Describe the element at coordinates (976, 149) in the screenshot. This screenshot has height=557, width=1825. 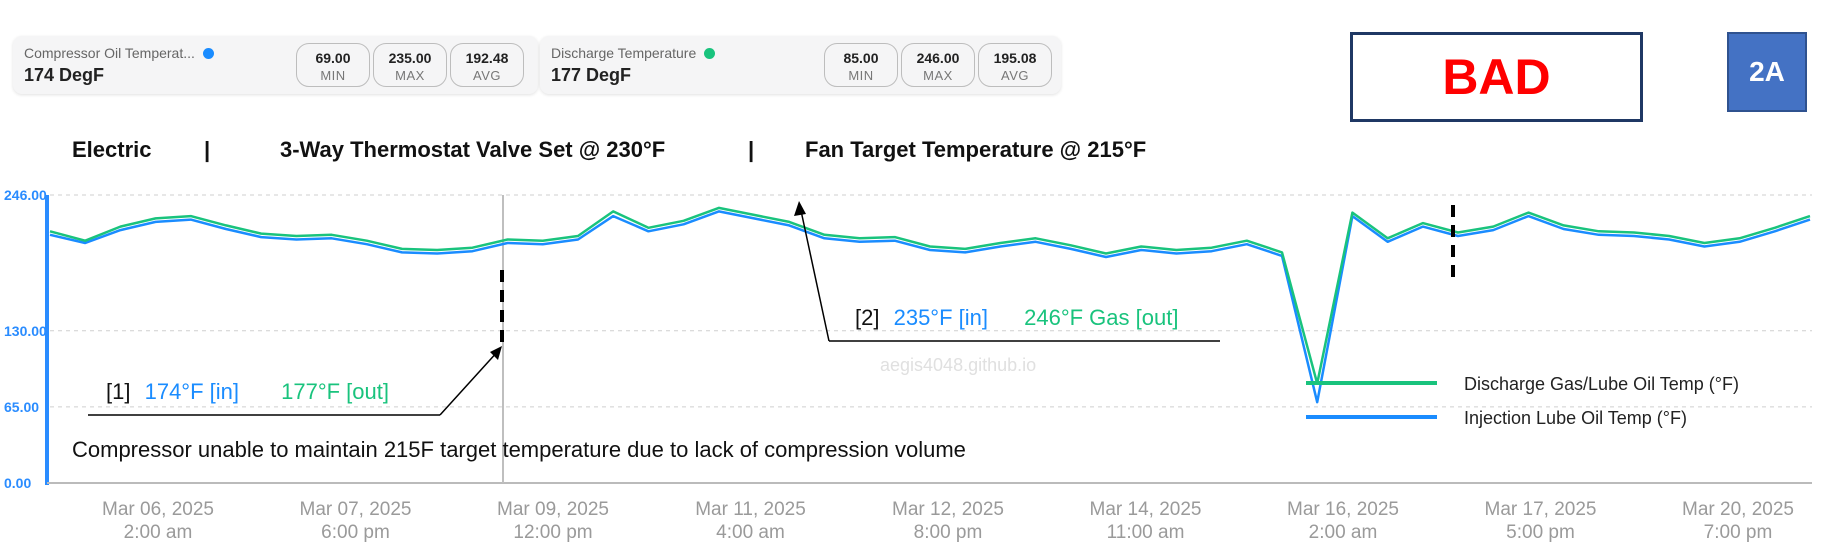
I see `header-fan-target: Fan Target Temperature @ 215°F` at that location.